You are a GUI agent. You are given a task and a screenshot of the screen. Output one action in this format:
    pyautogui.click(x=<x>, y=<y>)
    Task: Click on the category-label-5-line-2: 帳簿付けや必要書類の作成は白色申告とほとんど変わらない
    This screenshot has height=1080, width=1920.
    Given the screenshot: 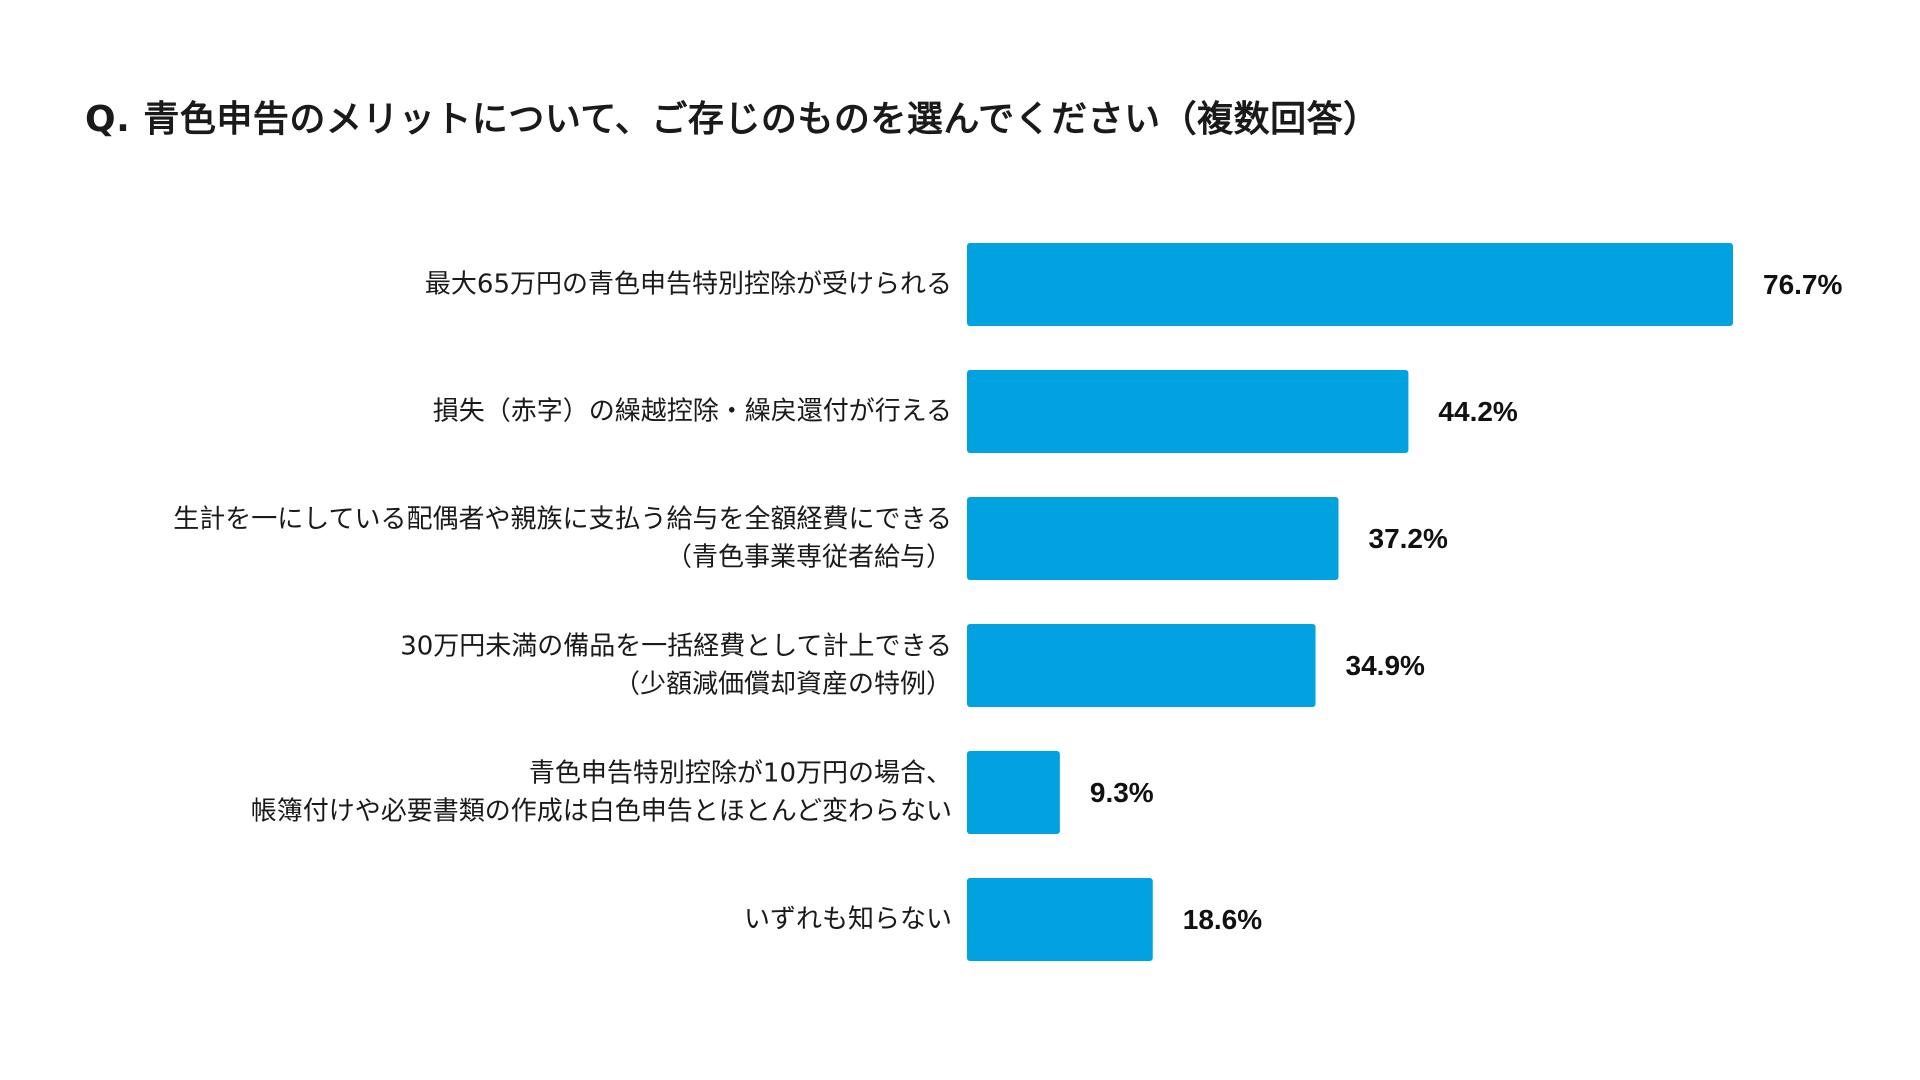 What is the action you would take?
    pyautogui.click(x=601, y=812)
    